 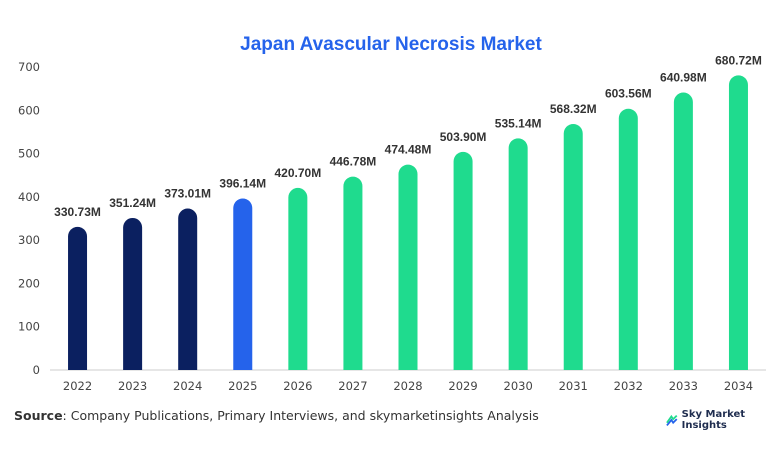 I want to click on value-label-2028: 474.48M, so click(x=408, y=150).